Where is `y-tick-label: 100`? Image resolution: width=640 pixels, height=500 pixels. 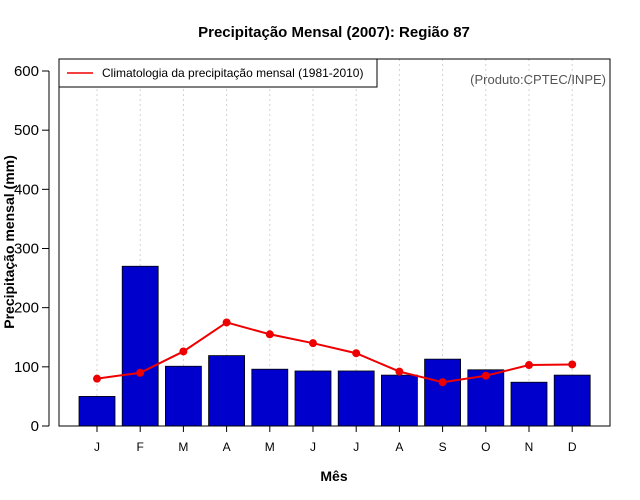
y-tick-label: 100 is located at coordinates (26, 367).